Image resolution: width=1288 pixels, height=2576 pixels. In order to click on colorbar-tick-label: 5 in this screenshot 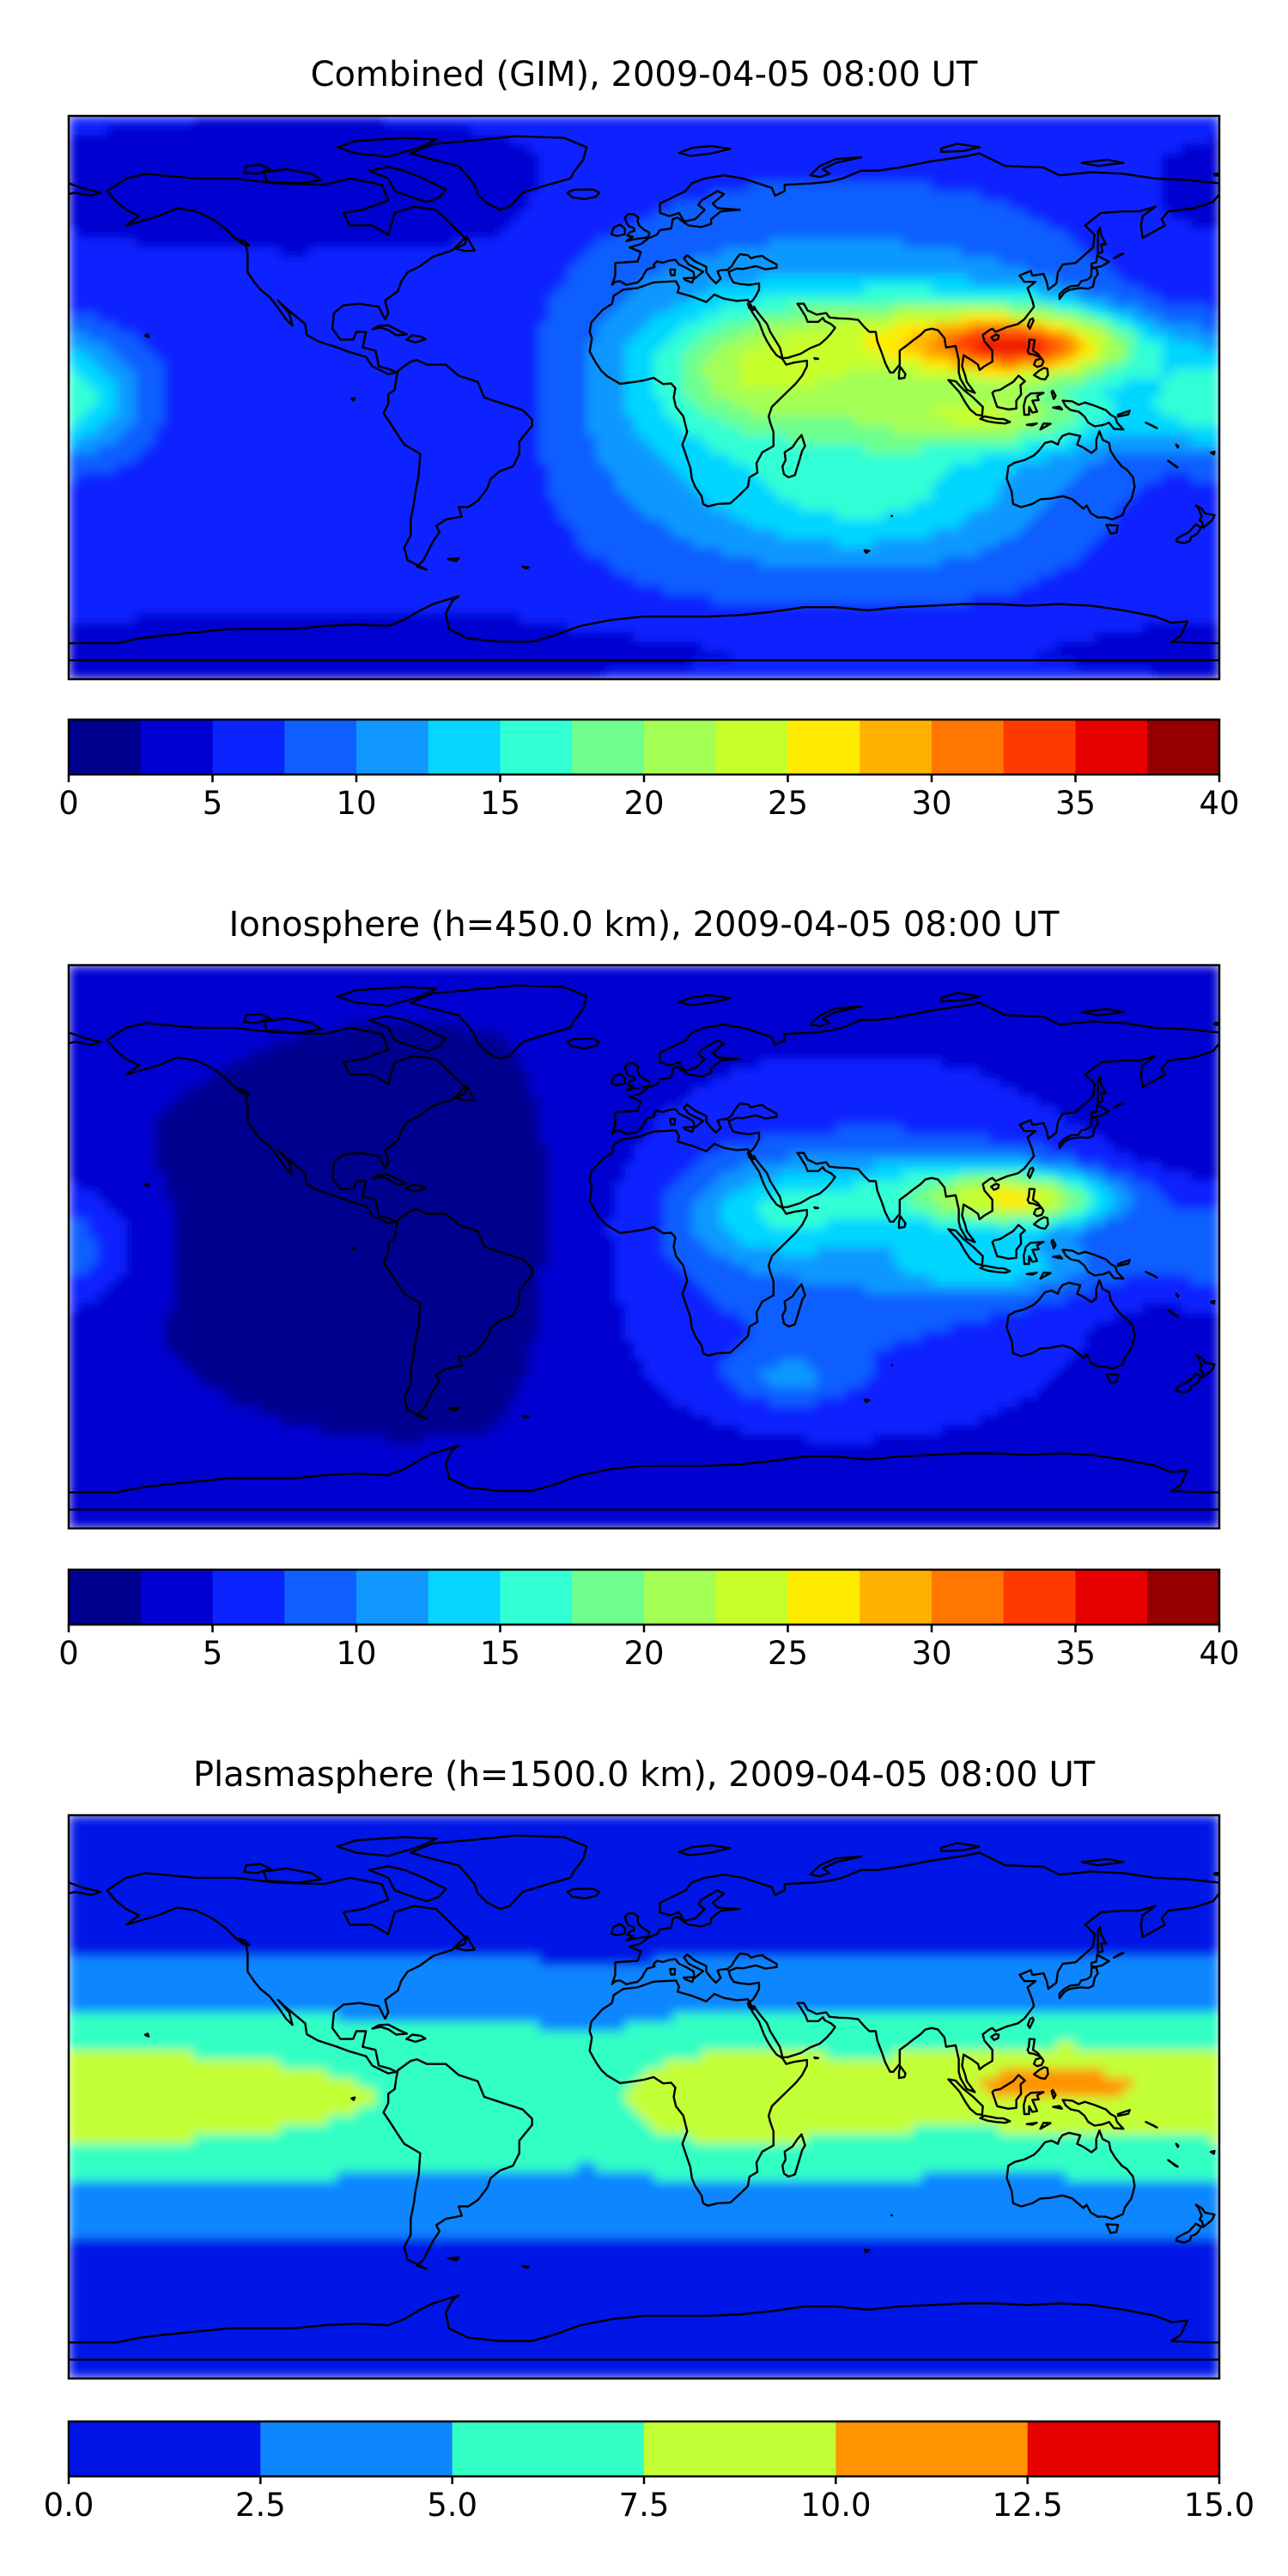, I will do `click(213, 803)`.